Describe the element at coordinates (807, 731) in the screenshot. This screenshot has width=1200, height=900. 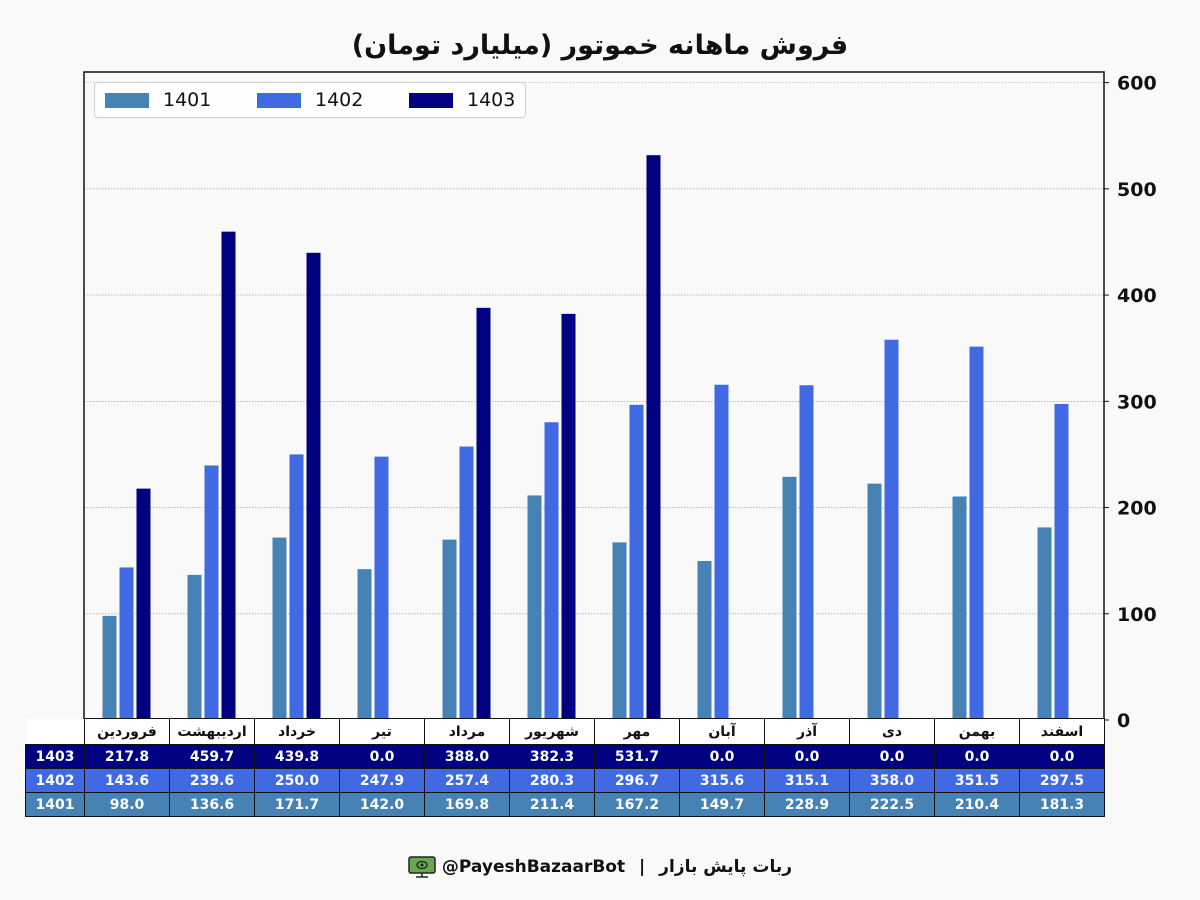
I see `table-header-cell: آذر` at that location.